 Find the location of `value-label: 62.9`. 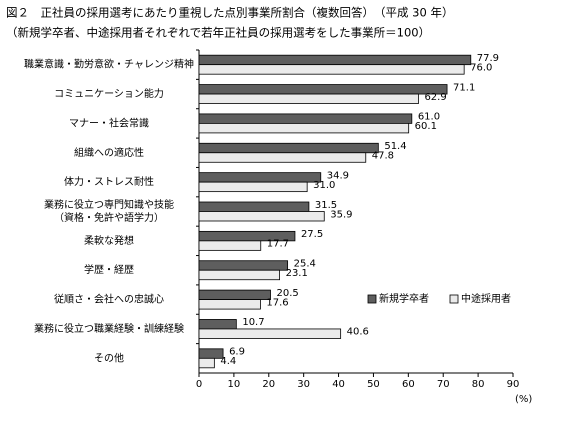

value-label: 62.9 is located at coordinates (435, 97).